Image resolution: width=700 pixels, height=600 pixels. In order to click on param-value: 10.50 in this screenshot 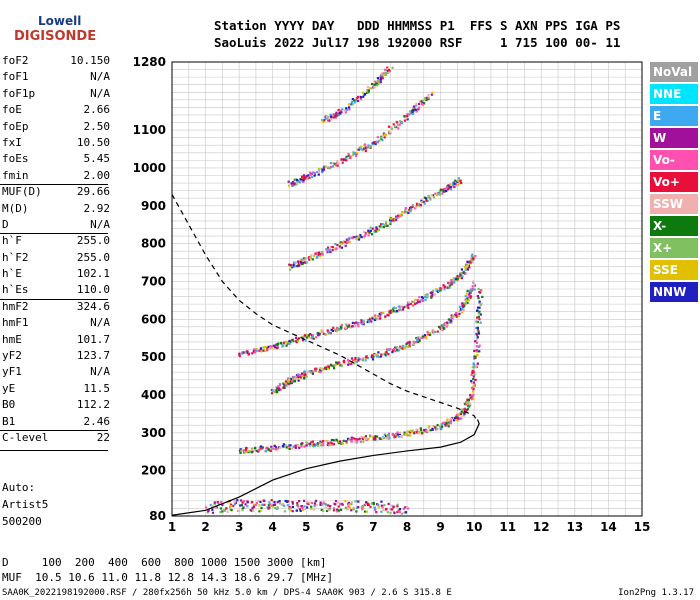, I will do `click(93, 142)`.